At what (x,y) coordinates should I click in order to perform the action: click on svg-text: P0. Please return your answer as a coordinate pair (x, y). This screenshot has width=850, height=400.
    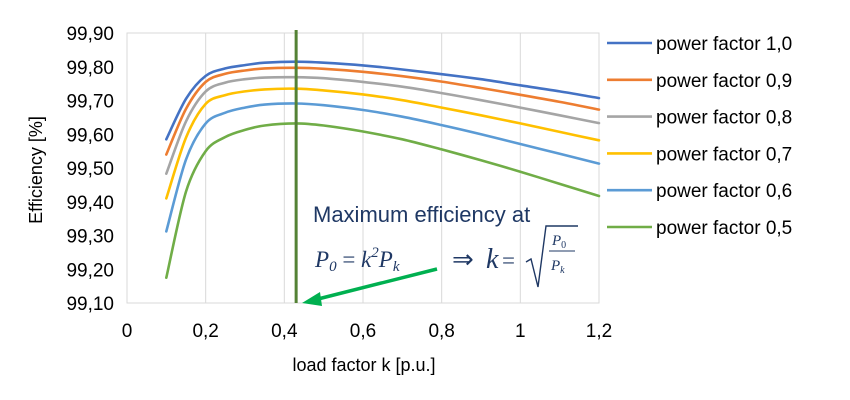
    Looking at the image, I should click on (558, 242).